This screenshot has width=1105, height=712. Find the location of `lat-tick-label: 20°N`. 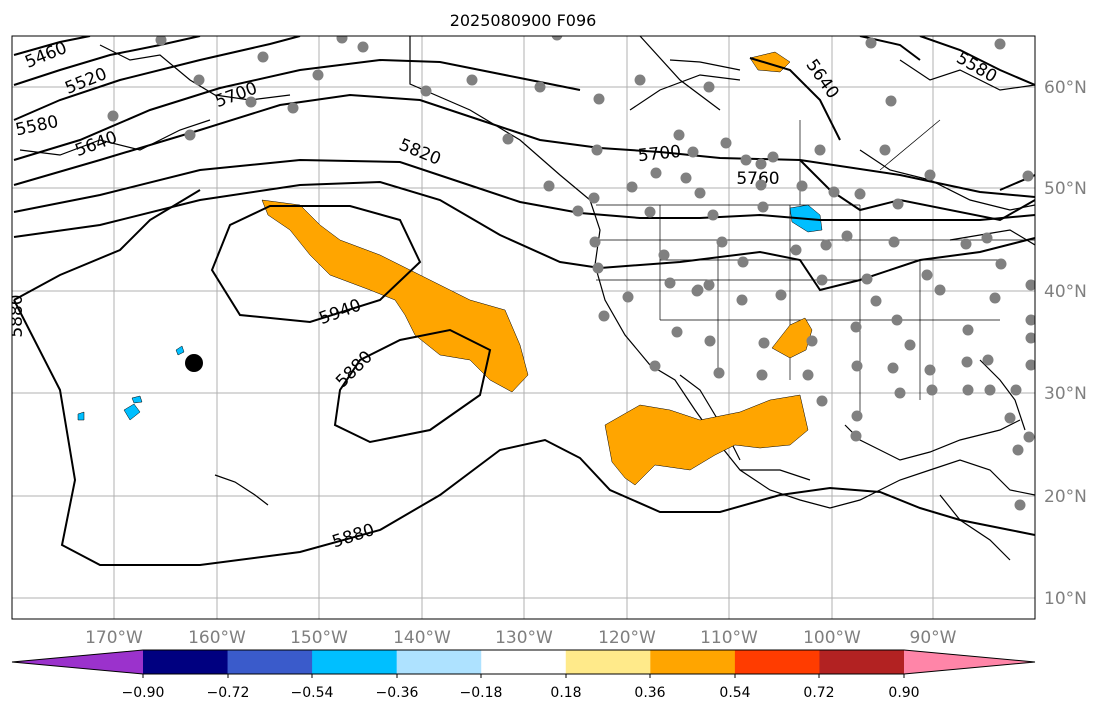

lat-tick-label: 20°N is located at coordinates (1065, 497).